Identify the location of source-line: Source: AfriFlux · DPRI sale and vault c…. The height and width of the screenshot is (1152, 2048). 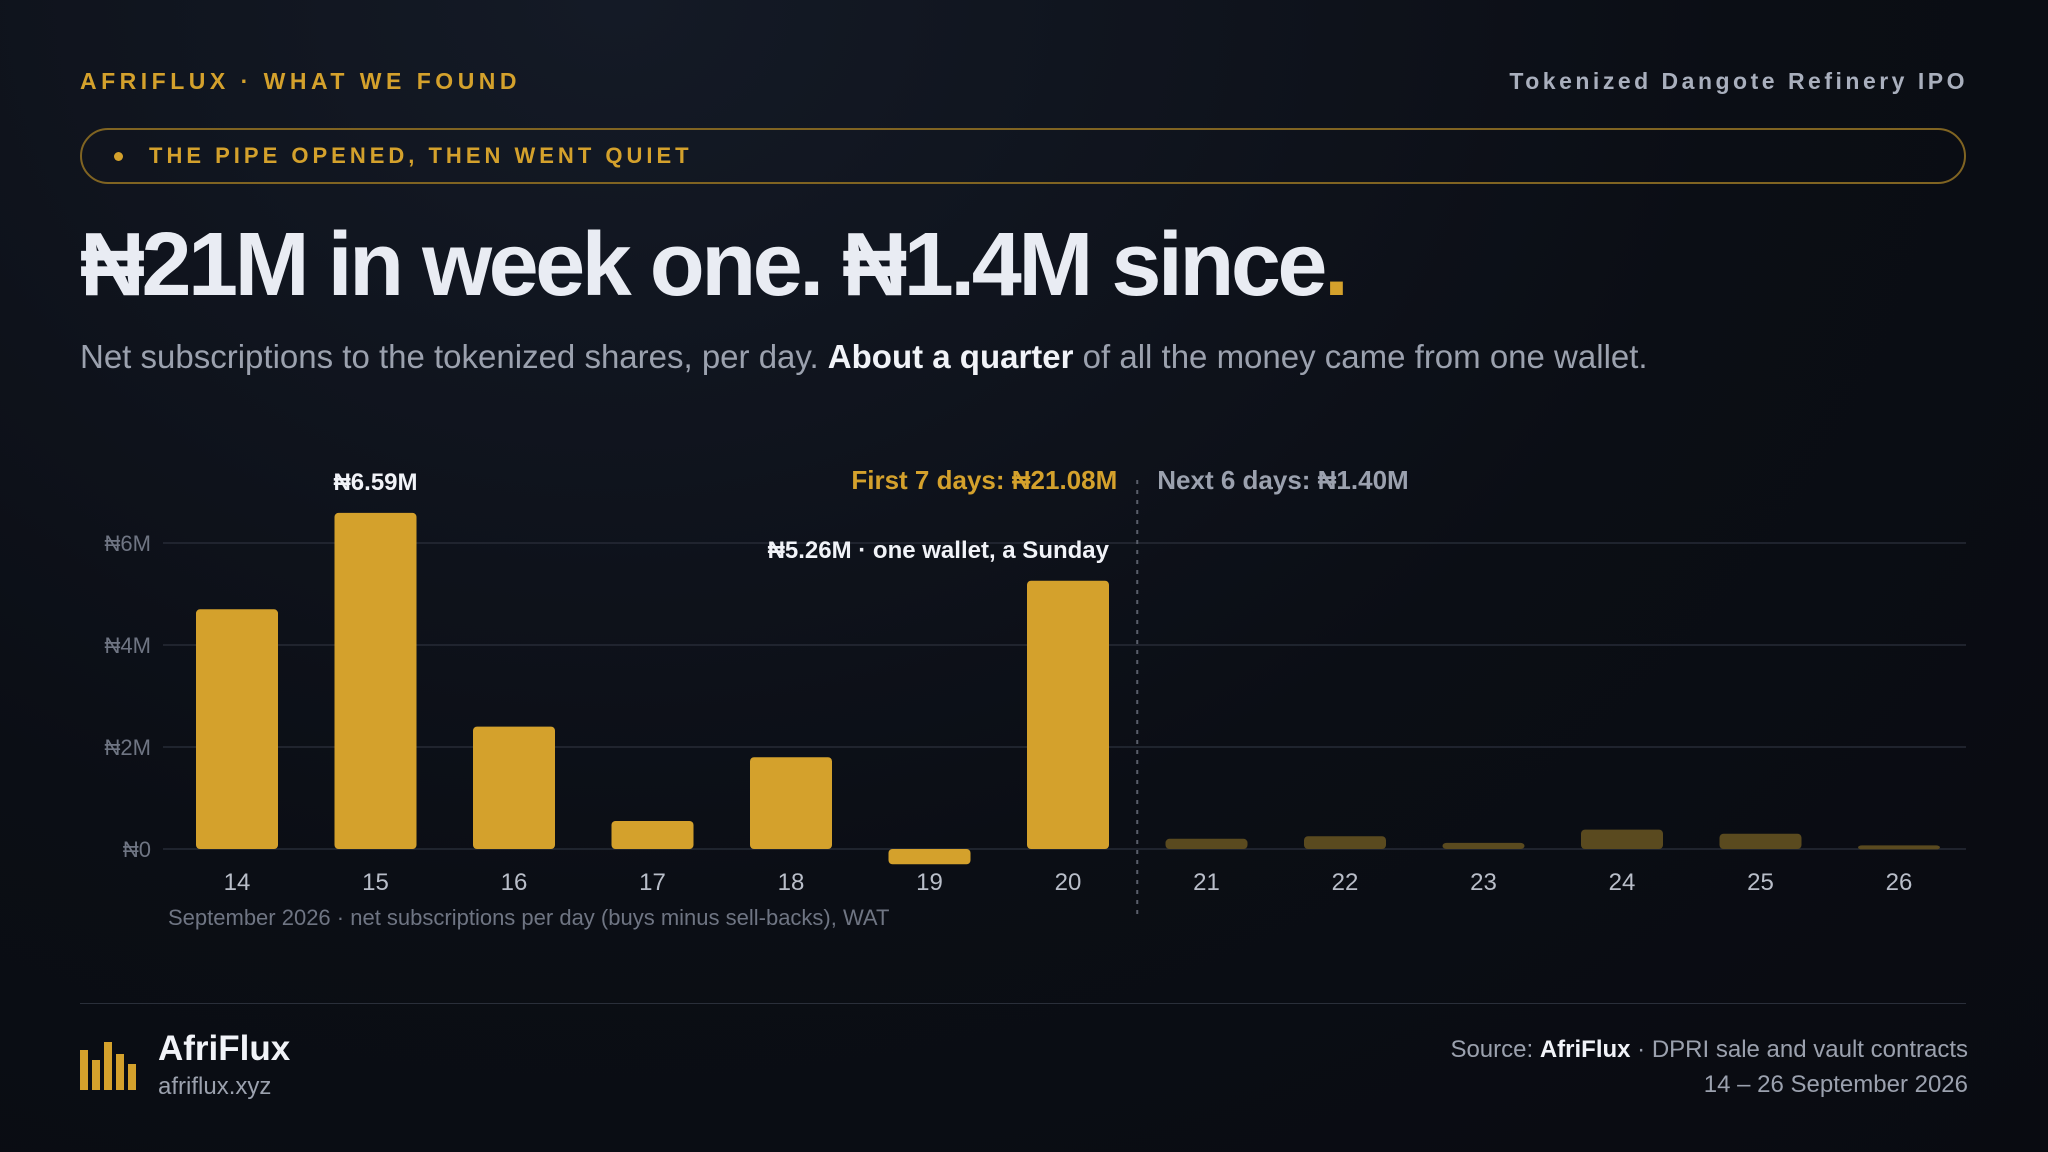
(1709, 1049).